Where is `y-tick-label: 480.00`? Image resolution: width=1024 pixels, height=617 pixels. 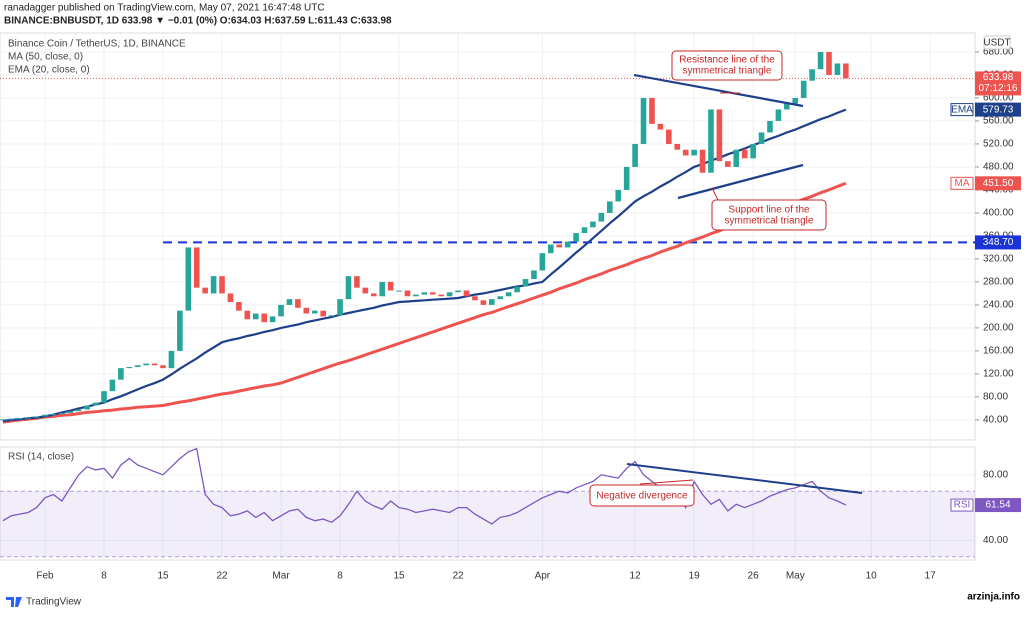 y-tick-label: 480.00 is located at coordinates (998, 167).